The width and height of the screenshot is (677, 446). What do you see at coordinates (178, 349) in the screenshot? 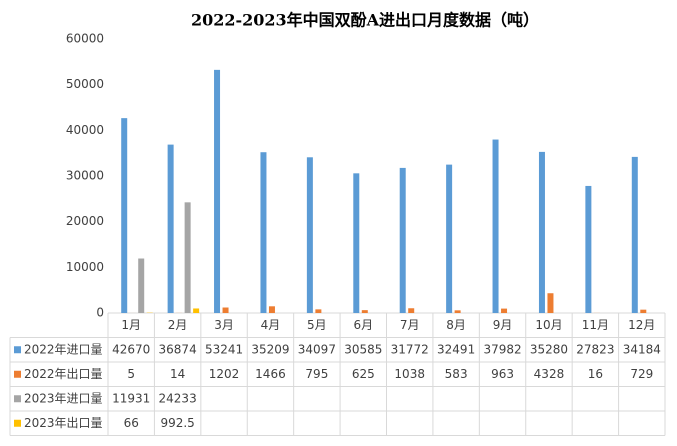
I see `table-value: 36874` at bounding box center [178, 349].